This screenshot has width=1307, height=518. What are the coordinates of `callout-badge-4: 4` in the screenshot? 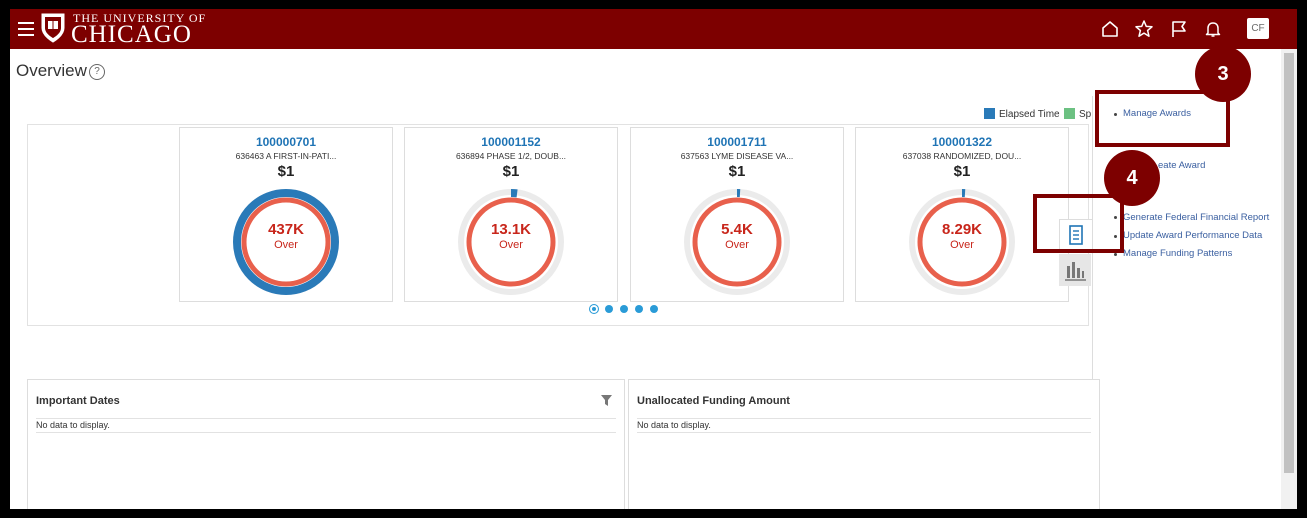 It's located at (1132, 178).